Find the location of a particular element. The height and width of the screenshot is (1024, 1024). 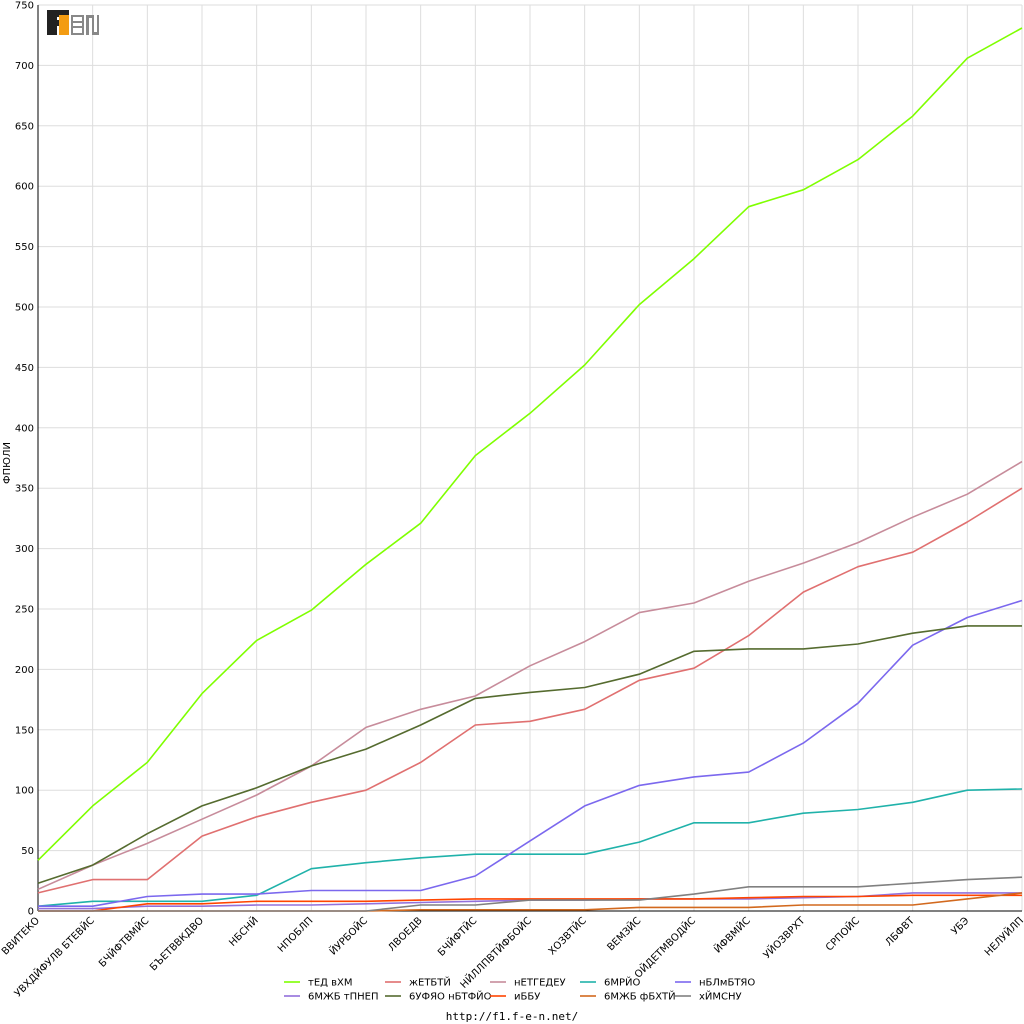

x-tick-label: НПОБЛП is located at coordinates (295, 934).